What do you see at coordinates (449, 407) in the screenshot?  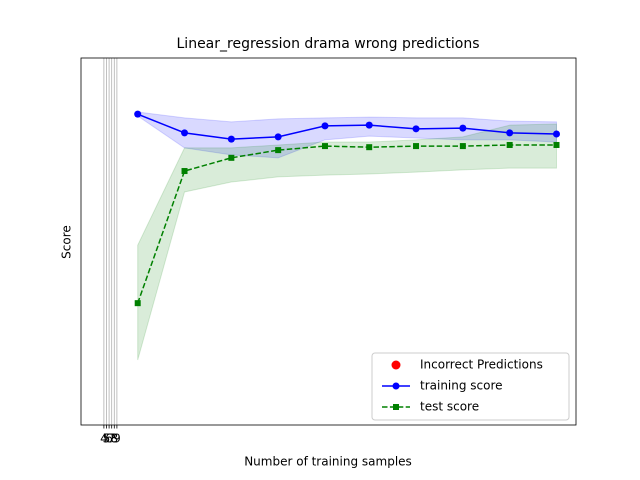 I see `legend-label: test score` at bounding box center [449, 407].